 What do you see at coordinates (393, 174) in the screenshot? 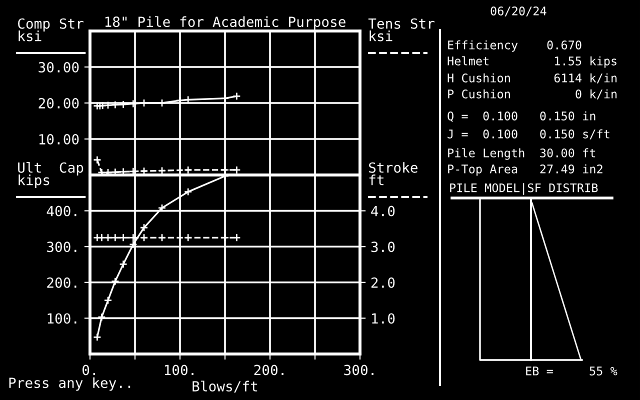
I see `y2-axis-title: Stroke ft` at bounding box center [393, 174].